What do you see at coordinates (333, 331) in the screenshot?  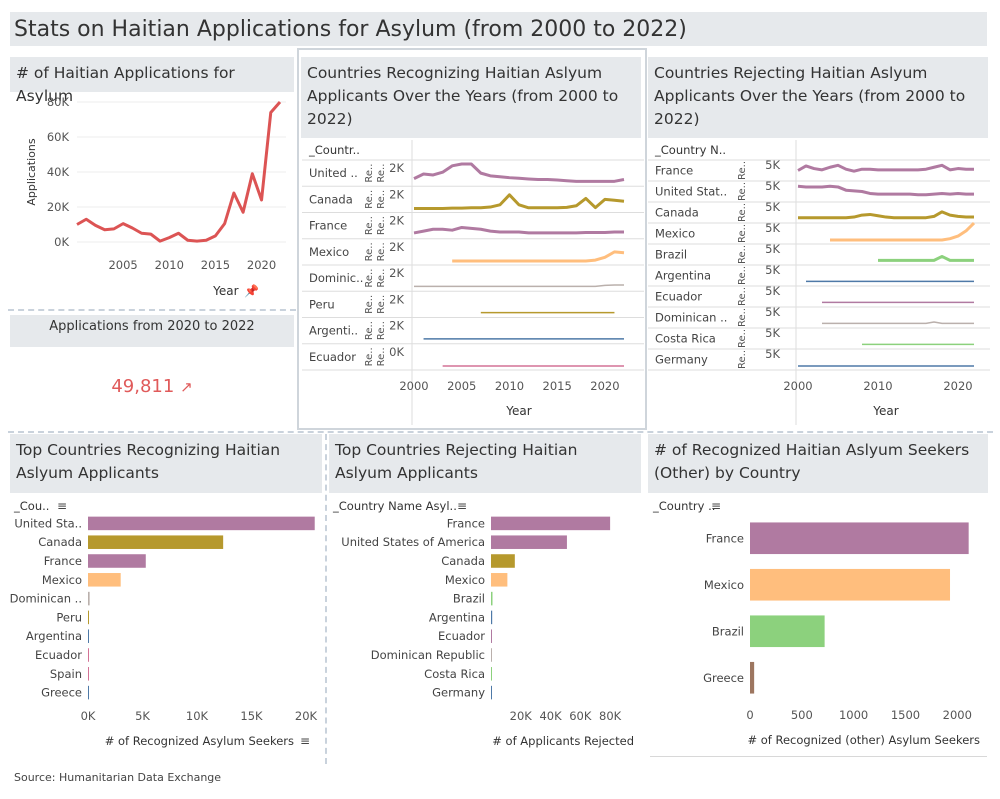 I see `row-label: Argenti..` at bounding box center [333, 331].